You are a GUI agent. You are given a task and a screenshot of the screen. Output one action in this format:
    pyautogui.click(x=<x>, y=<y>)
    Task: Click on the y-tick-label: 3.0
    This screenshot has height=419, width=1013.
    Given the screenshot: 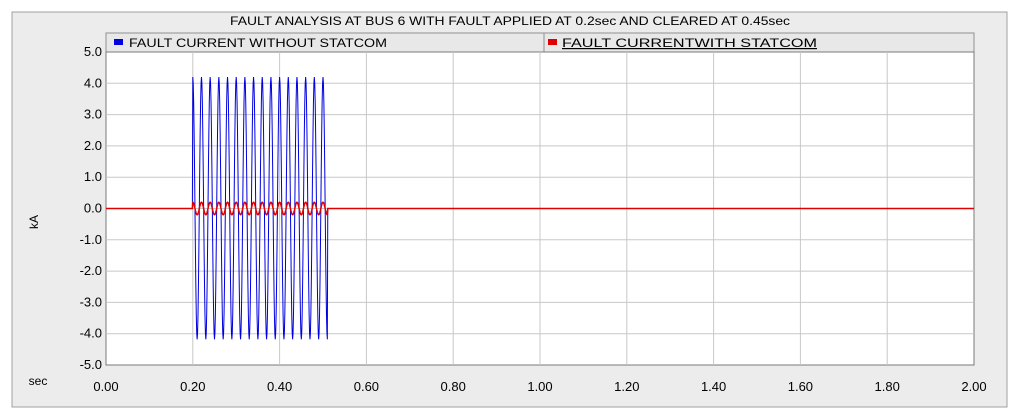 What is the action you would take?
    pyautogui.click(x=93, y=114)
    